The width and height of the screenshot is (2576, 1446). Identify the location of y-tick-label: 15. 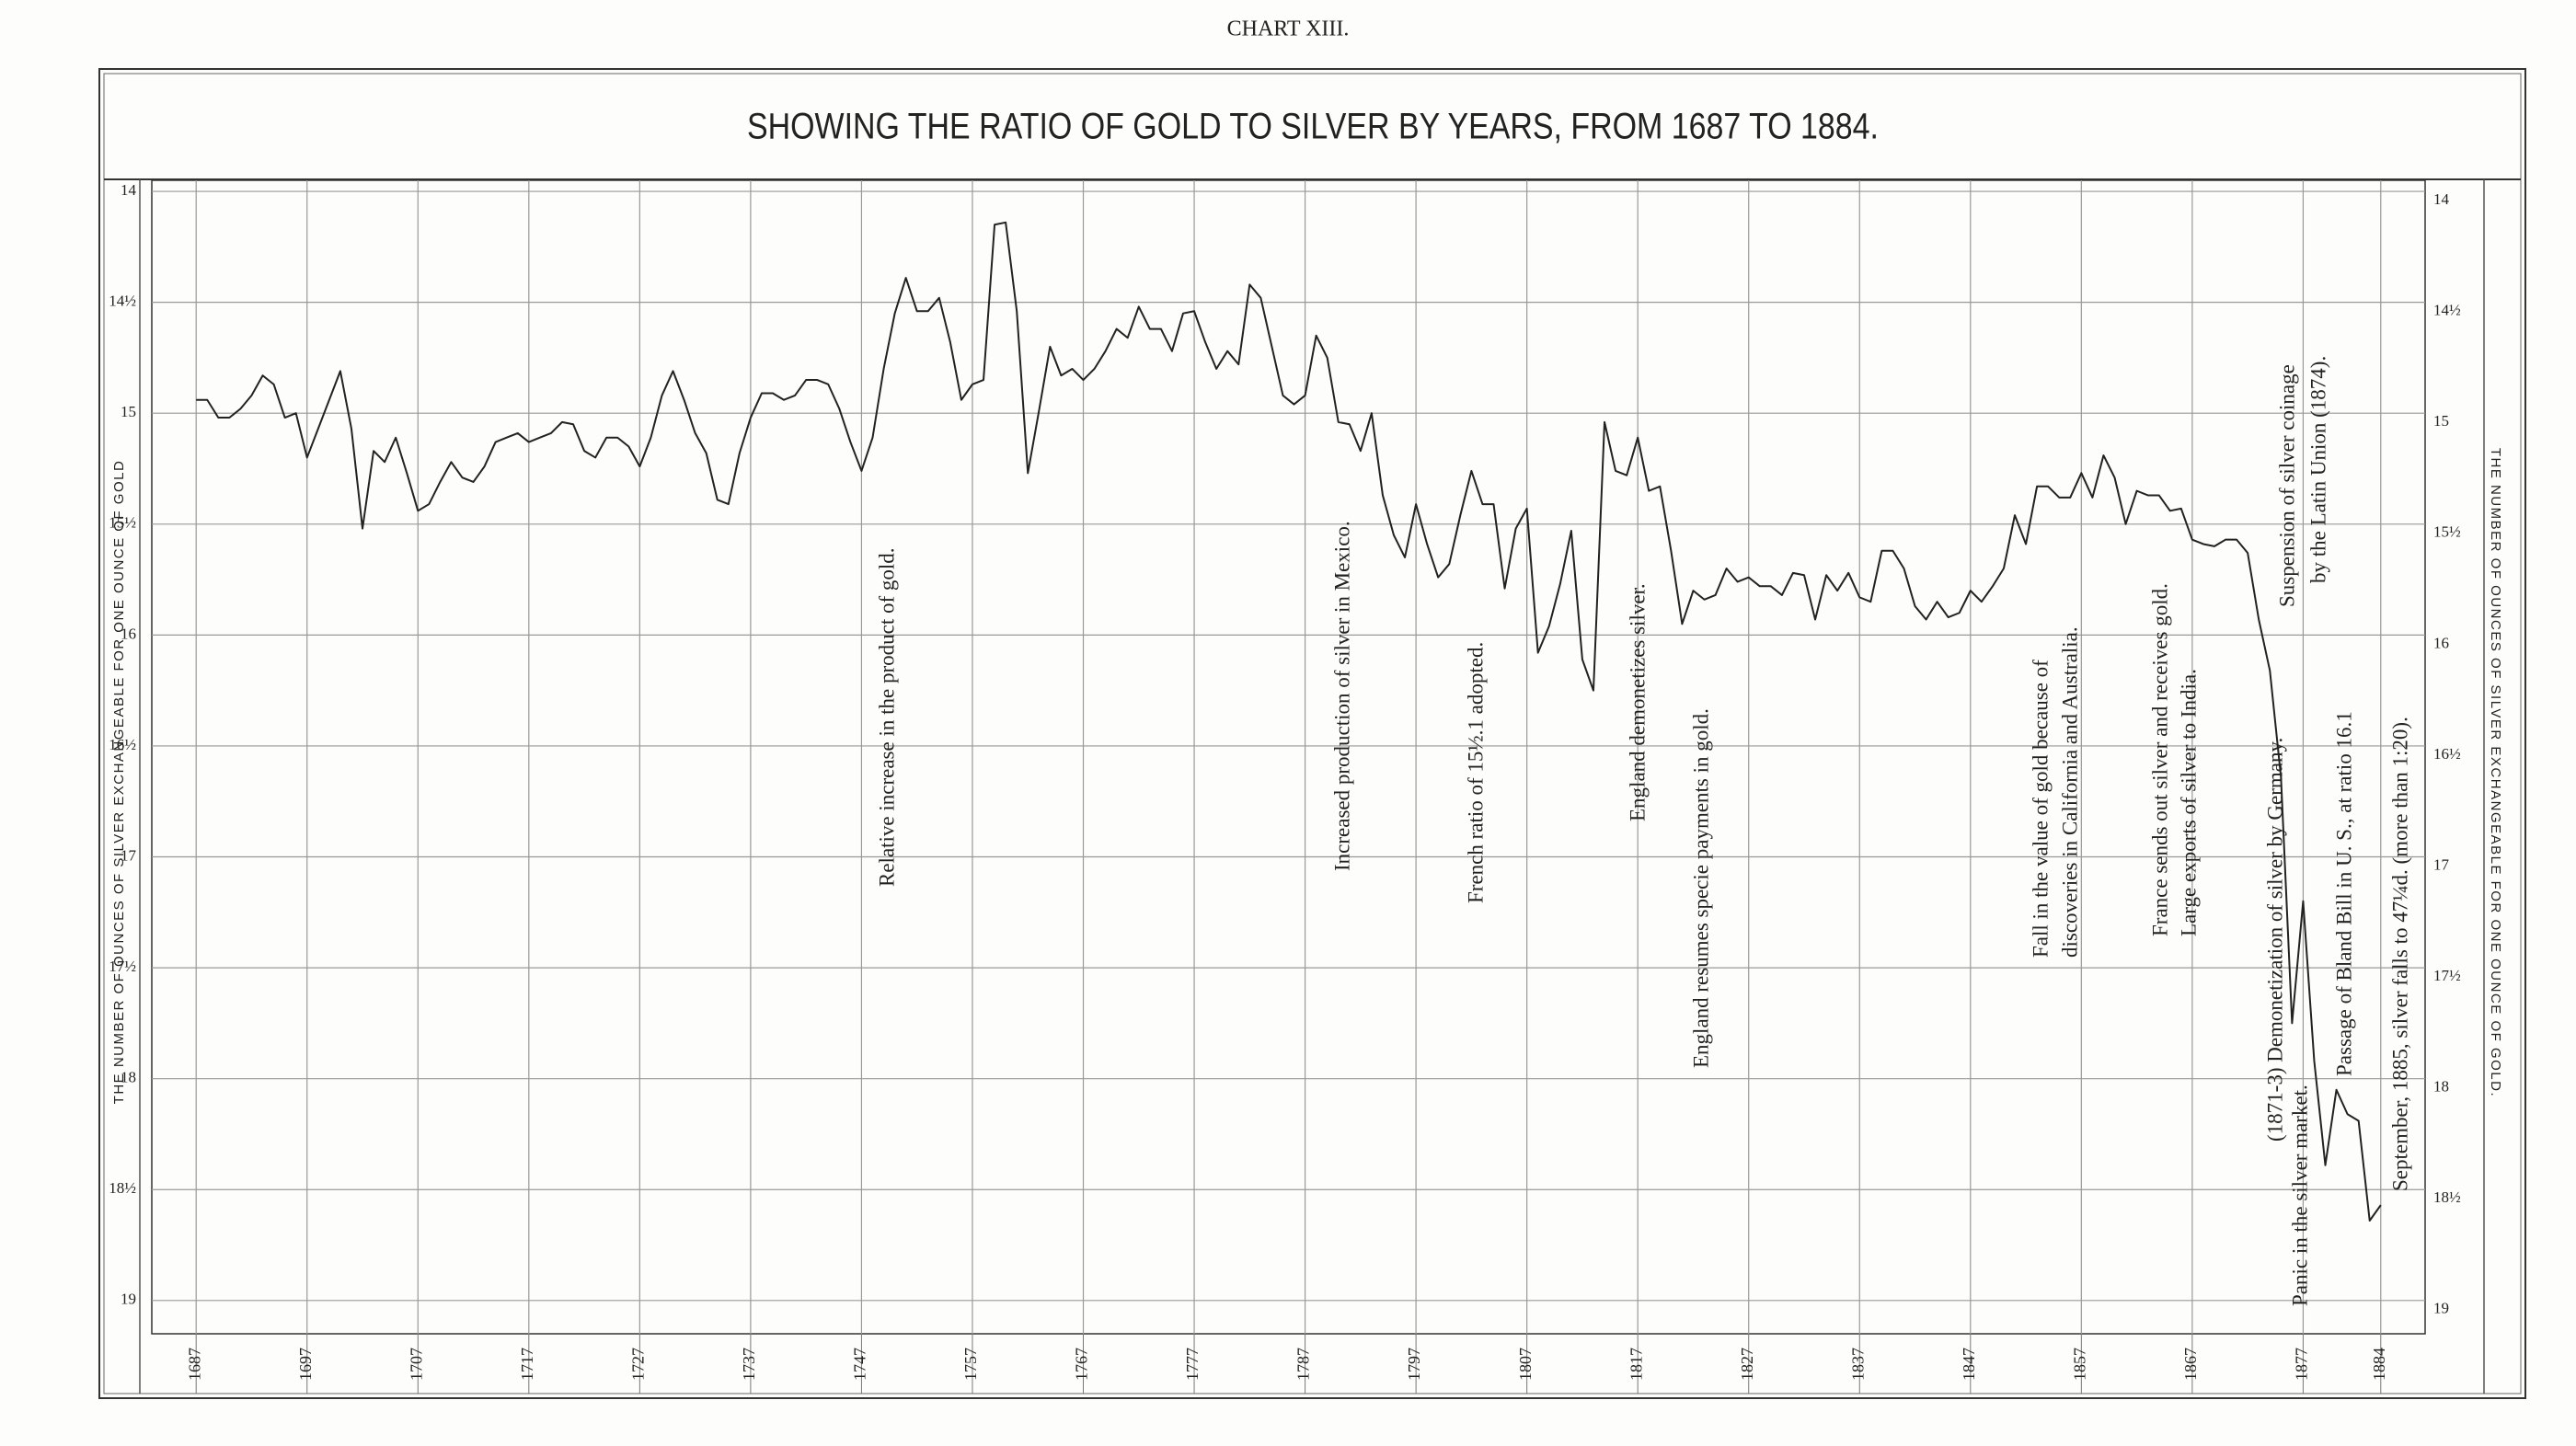
(128, 411).